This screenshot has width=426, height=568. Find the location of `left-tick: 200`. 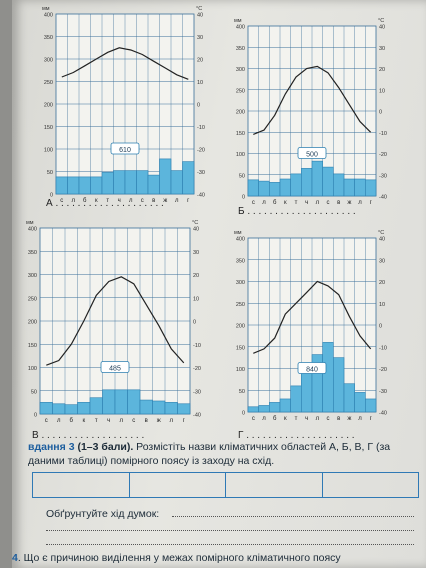

left-tick: 200 is located at coordinates (48, 106).